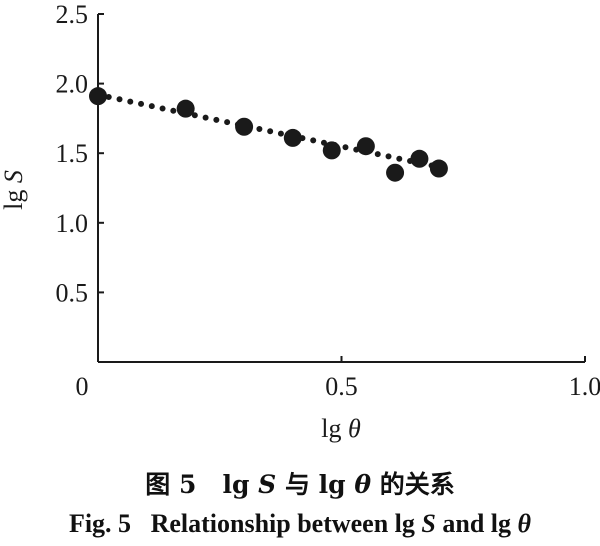 The image size is (600, 546). What do you see at coordinates (334, 428) in the screenshot?
I see `x-axis-title-prefix: lg` at bounding box center [334, 428].